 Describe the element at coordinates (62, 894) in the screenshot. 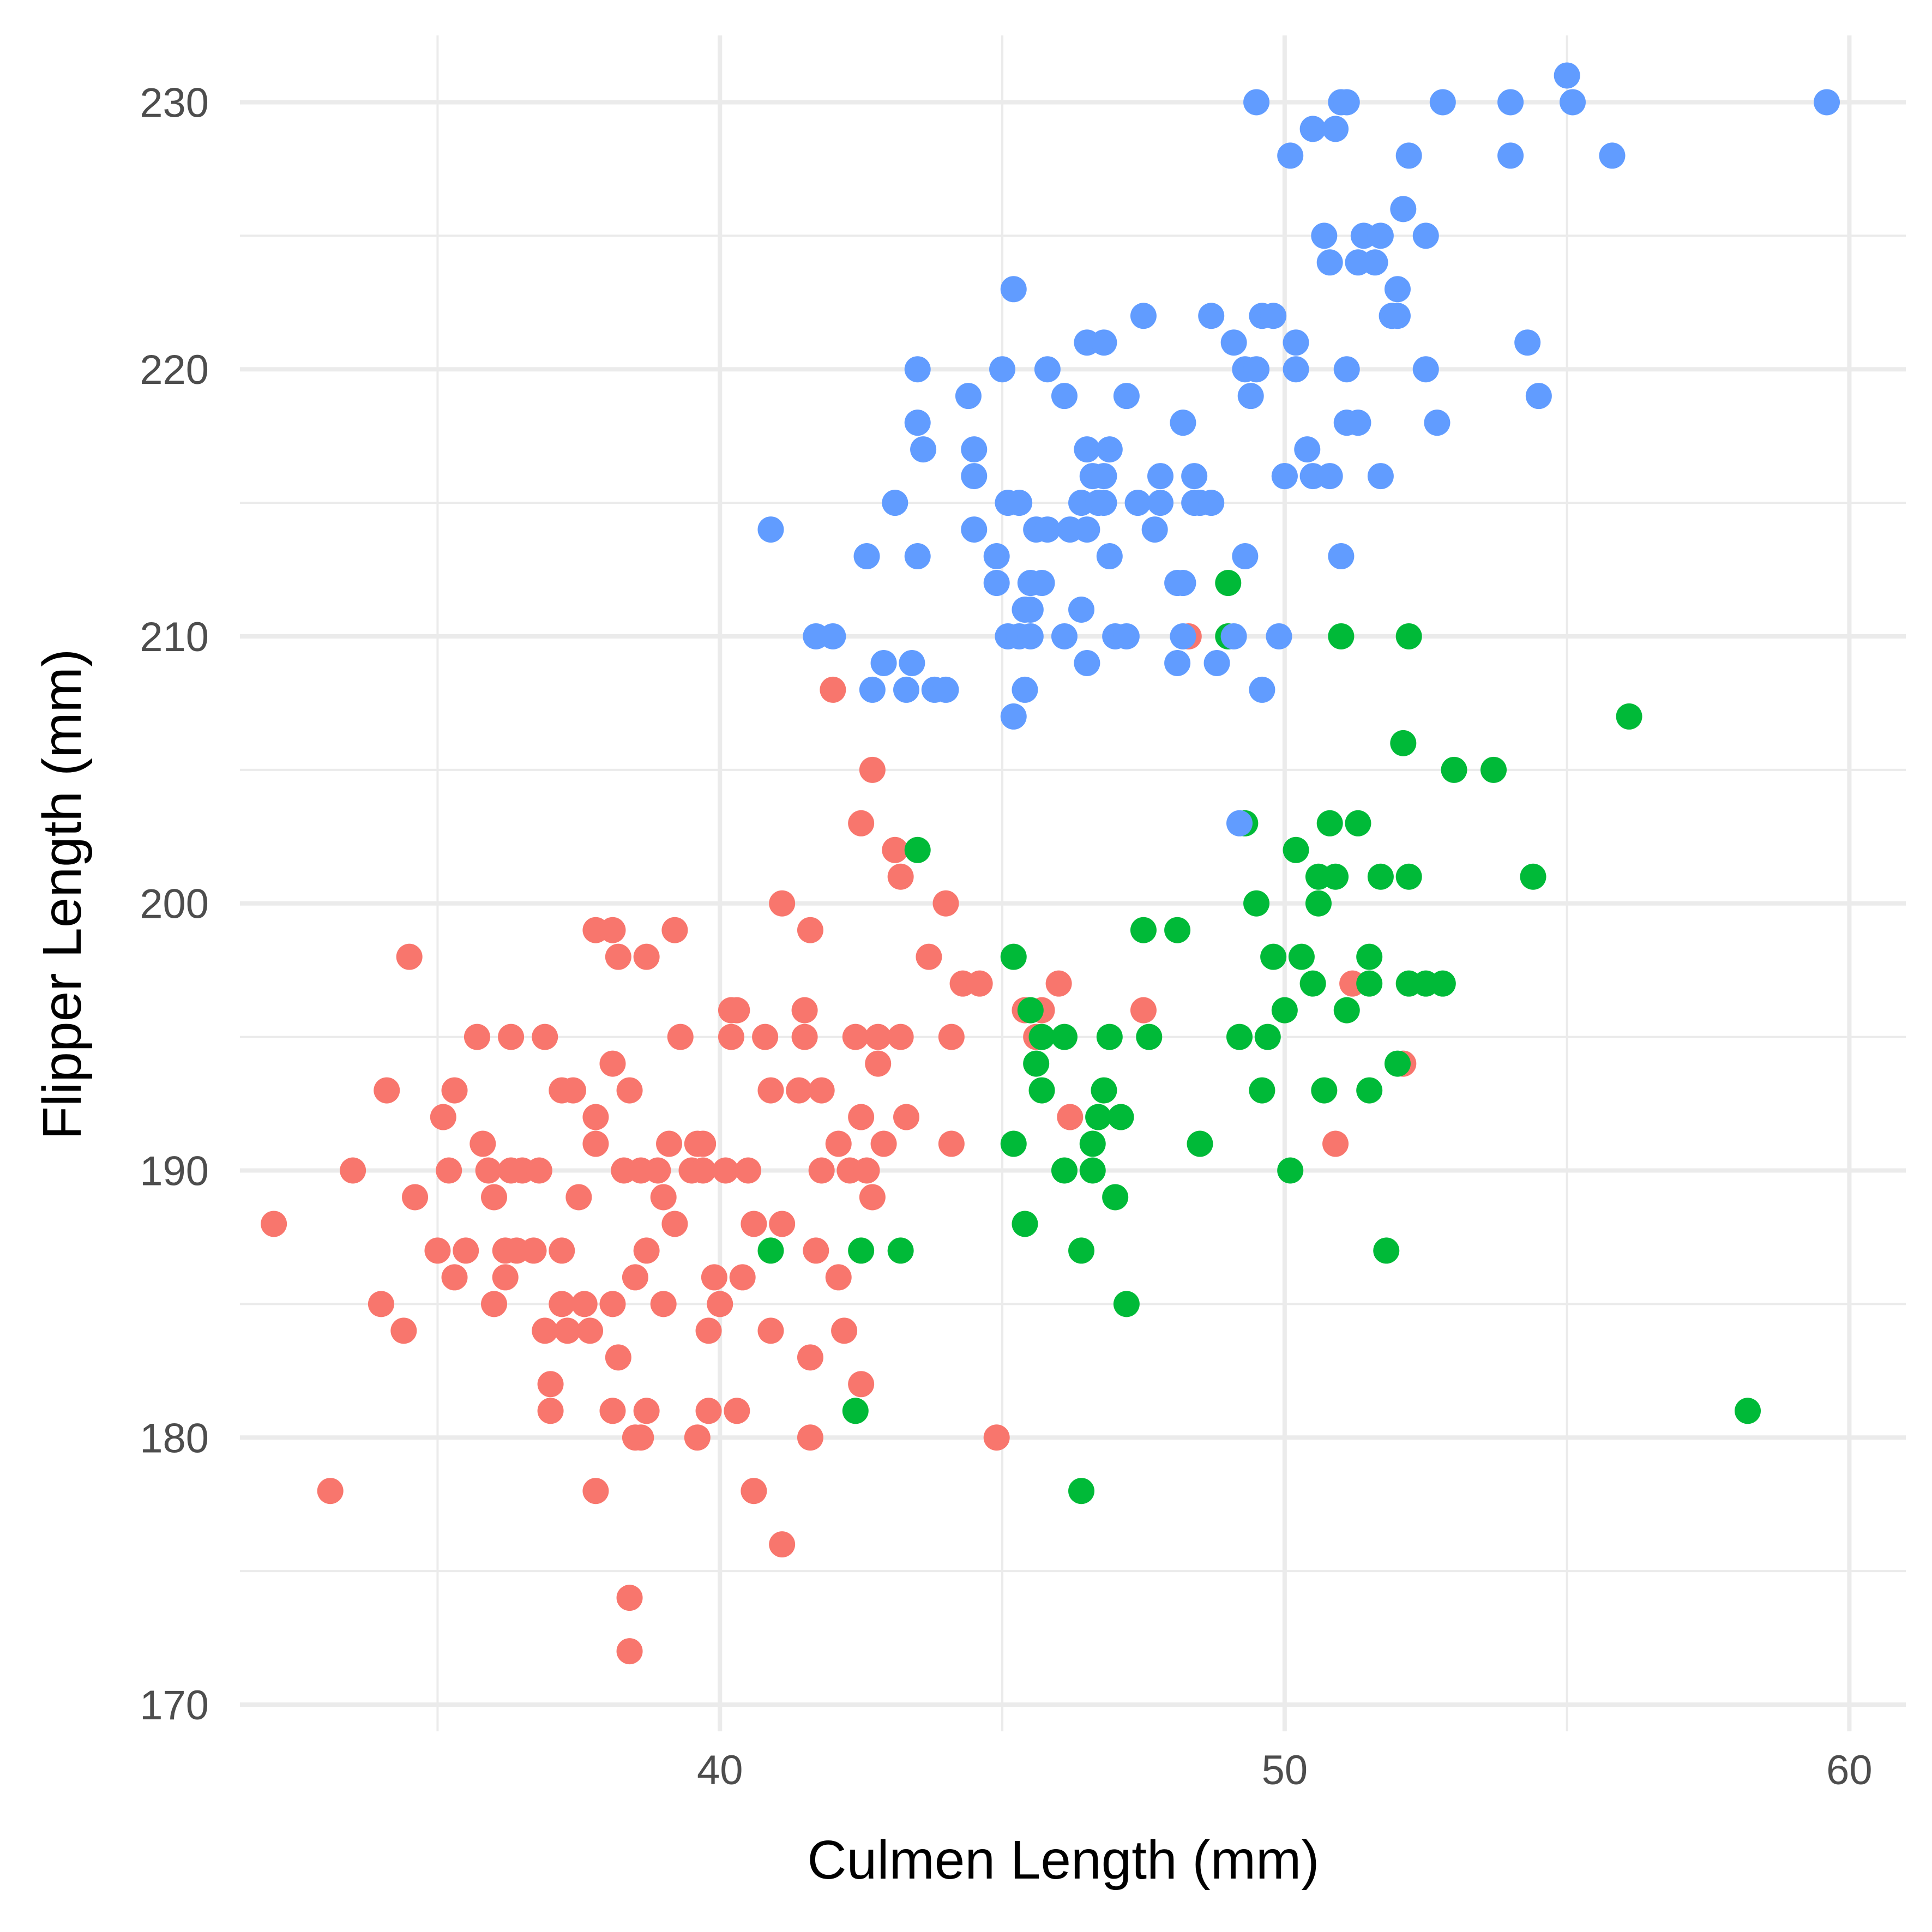

I see `y-axis-title: Flipper Length (mm)` at that location.